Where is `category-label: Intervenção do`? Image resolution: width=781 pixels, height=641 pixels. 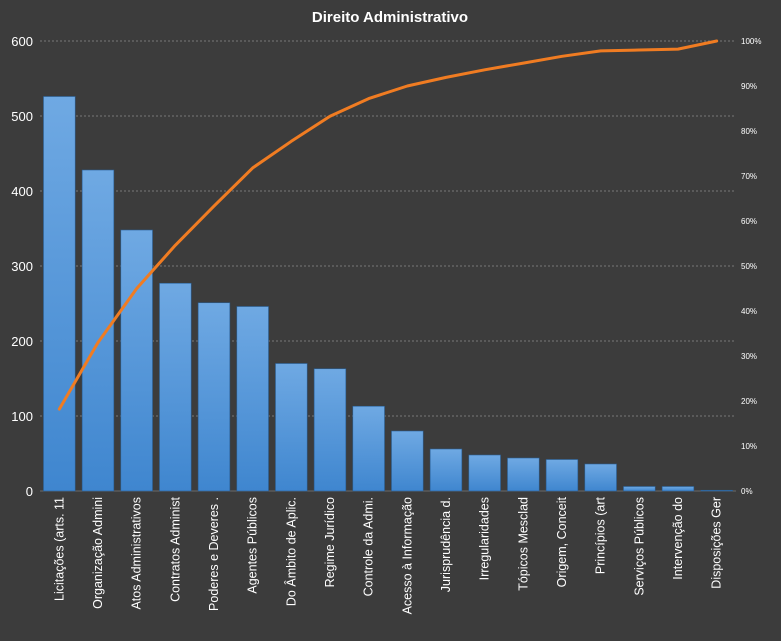 category-label: Intervenção do is located at coordinates (678, 538).